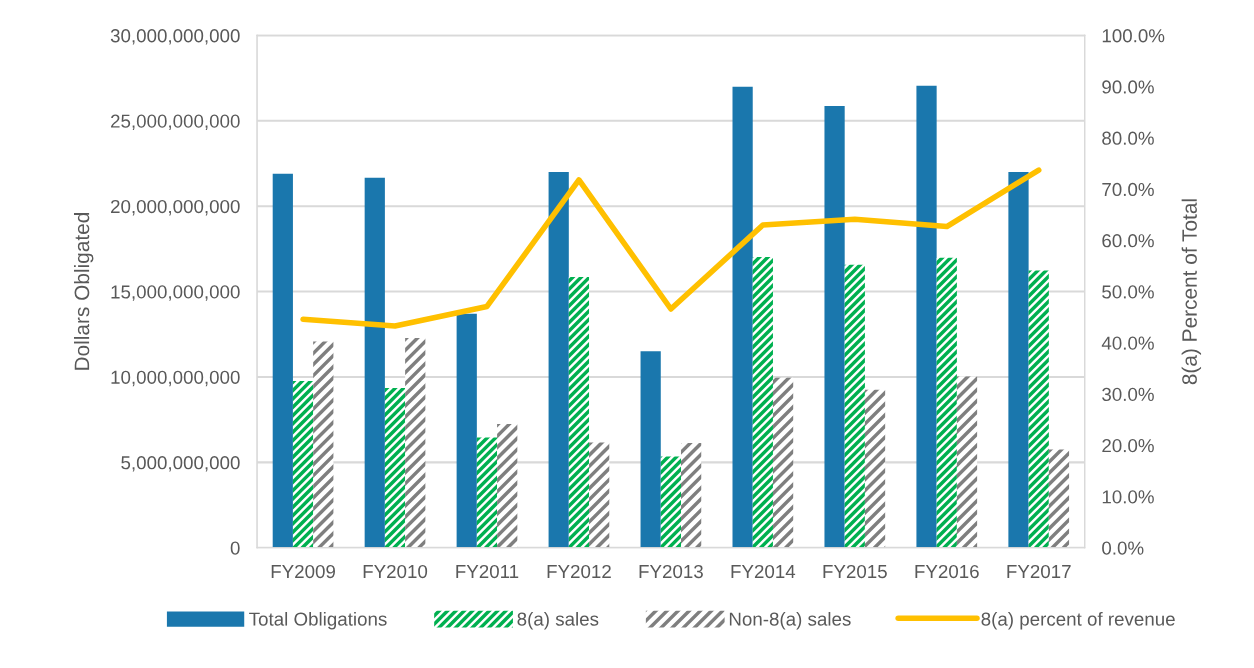 The image size is (1254, 668). What do you see at coordinates (1039, 571) in the screenshot?
I see `x-tick-label: FY2017` at bounding box center [1039, 571].